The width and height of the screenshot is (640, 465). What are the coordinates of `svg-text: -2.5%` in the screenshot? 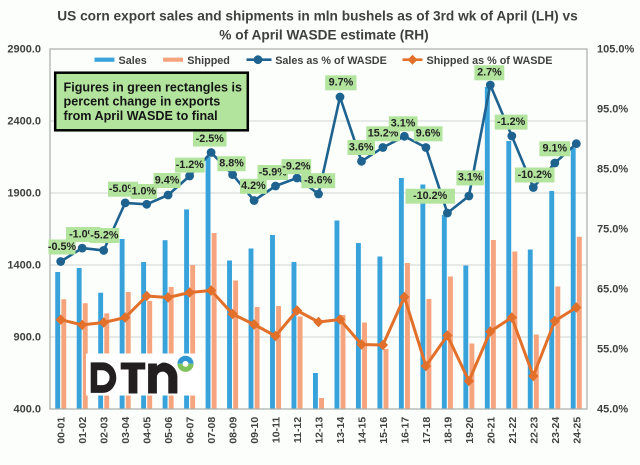 It's located at (210, 139).